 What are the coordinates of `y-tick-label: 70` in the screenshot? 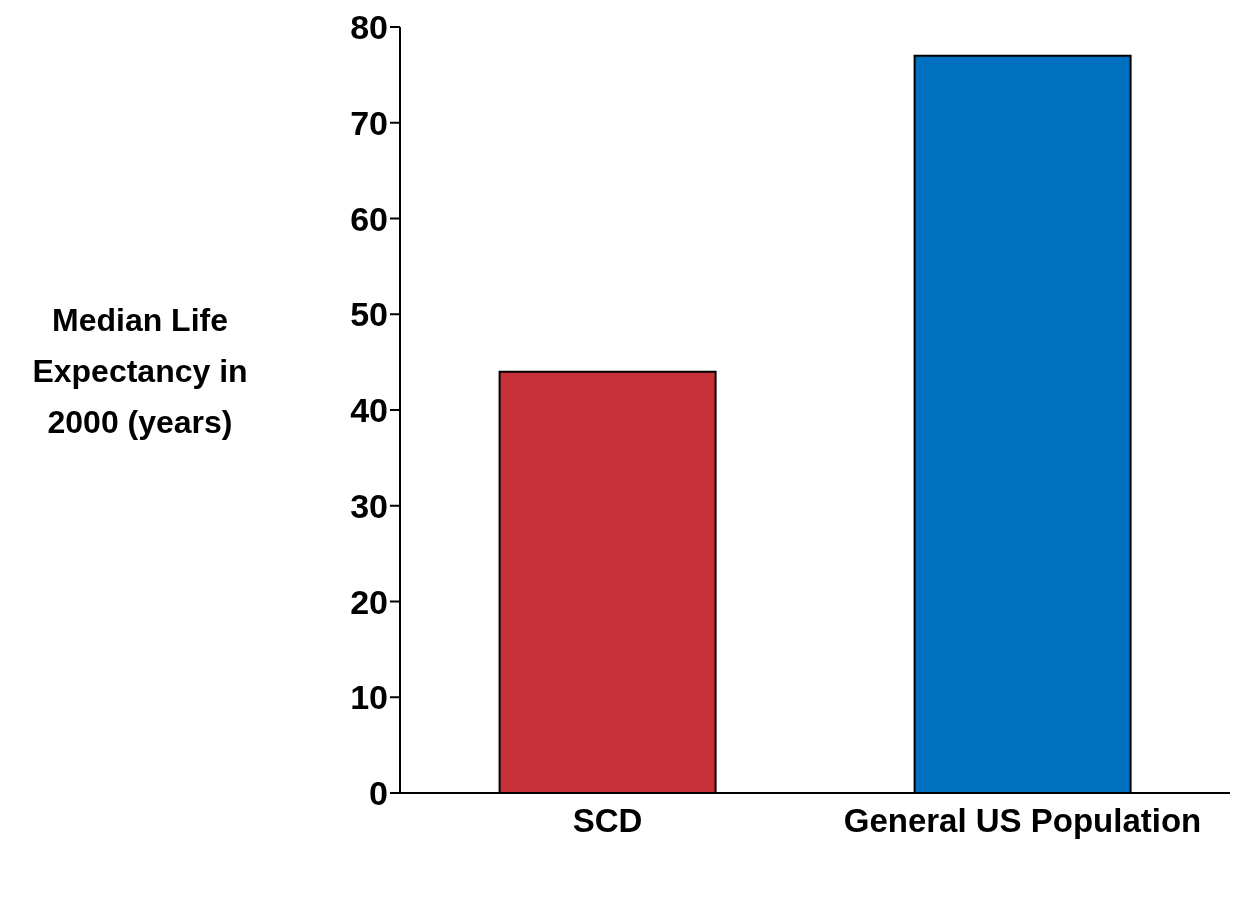 It's located at (369, 122).